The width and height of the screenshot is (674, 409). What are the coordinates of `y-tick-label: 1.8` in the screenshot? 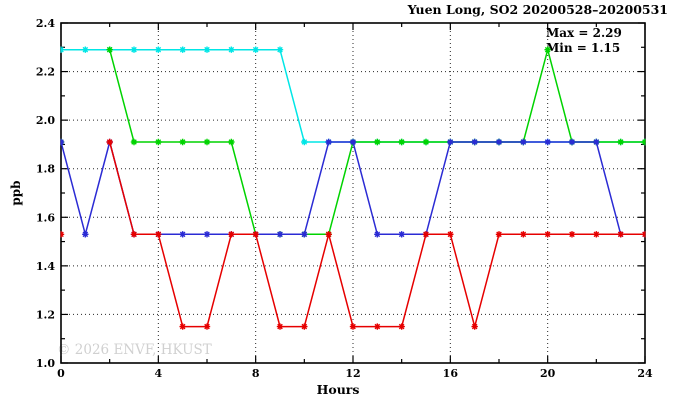 It's located at (45, 169).